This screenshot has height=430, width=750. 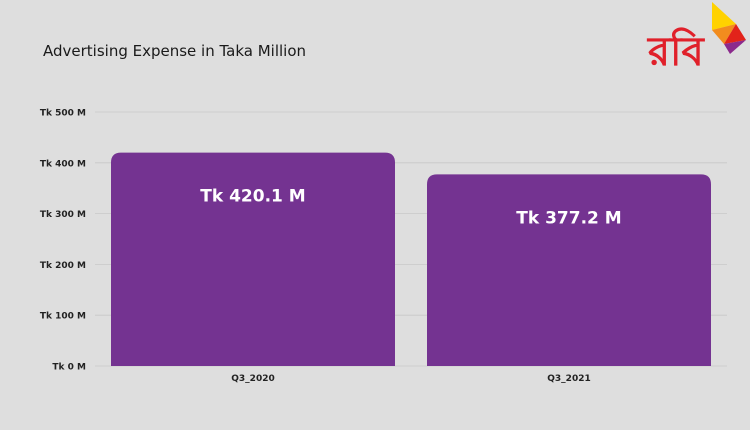 I want to click on robi-logo: রবি, so click(x=698, y=45).